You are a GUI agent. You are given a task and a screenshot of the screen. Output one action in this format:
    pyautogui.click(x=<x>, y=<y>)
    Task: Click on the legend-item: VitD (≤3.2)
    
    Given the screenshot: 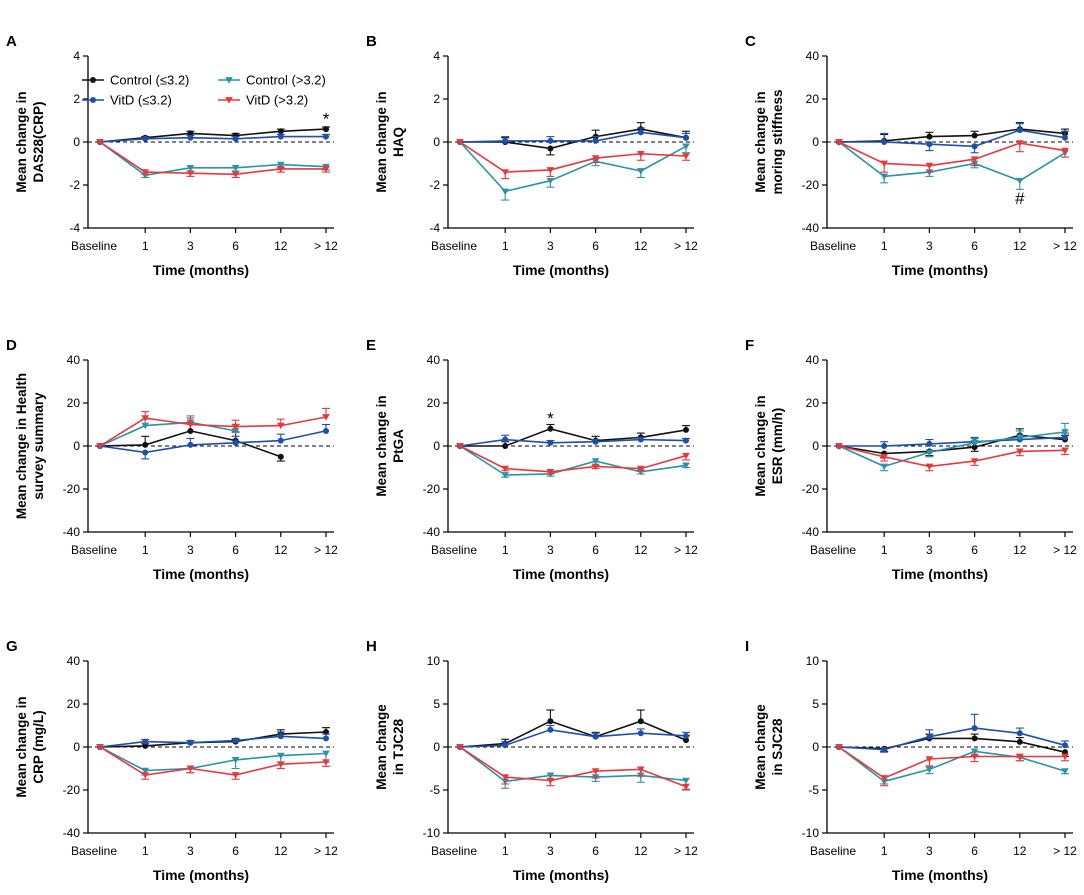 What is the action you would take?
    pyautogui.click(x=127, y=100)
    